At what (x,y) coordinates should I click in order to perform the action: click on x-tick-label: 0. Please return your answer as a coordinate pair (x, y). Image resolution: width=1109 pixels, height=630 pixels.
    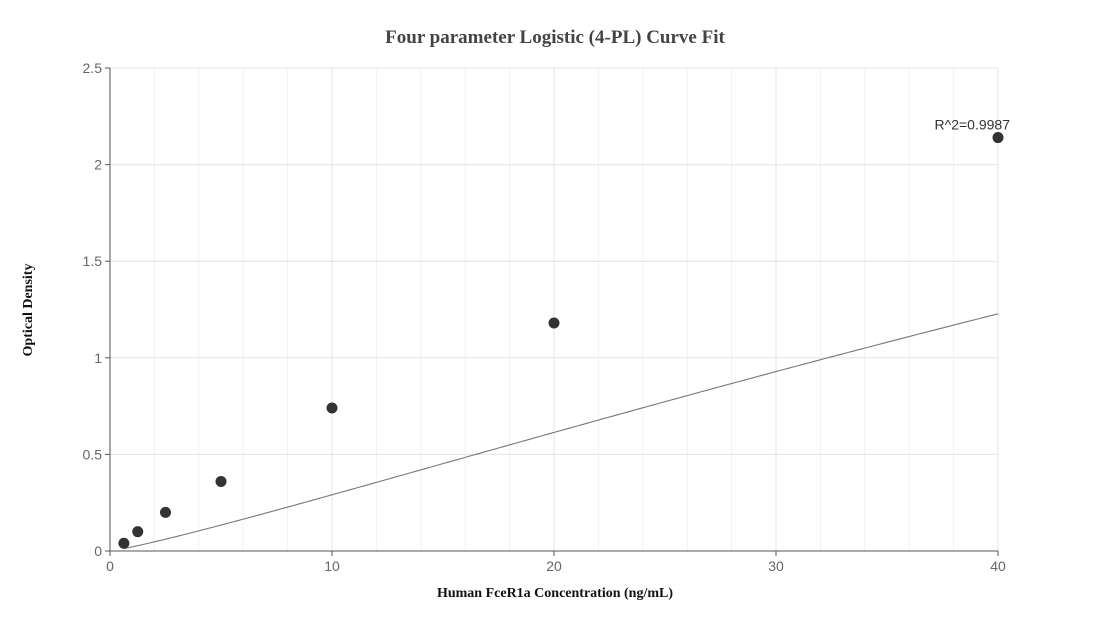
    Looking at the image, I should click on (110, 566).